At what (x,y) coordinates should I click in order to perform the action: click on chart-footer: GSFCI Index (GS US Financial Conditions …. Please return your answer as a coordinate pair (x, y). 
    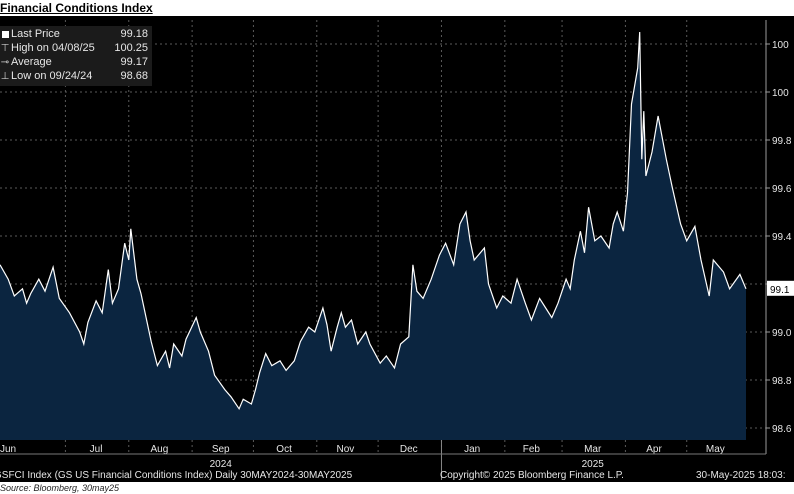
    Looking at the image, I should click on (393, 475).